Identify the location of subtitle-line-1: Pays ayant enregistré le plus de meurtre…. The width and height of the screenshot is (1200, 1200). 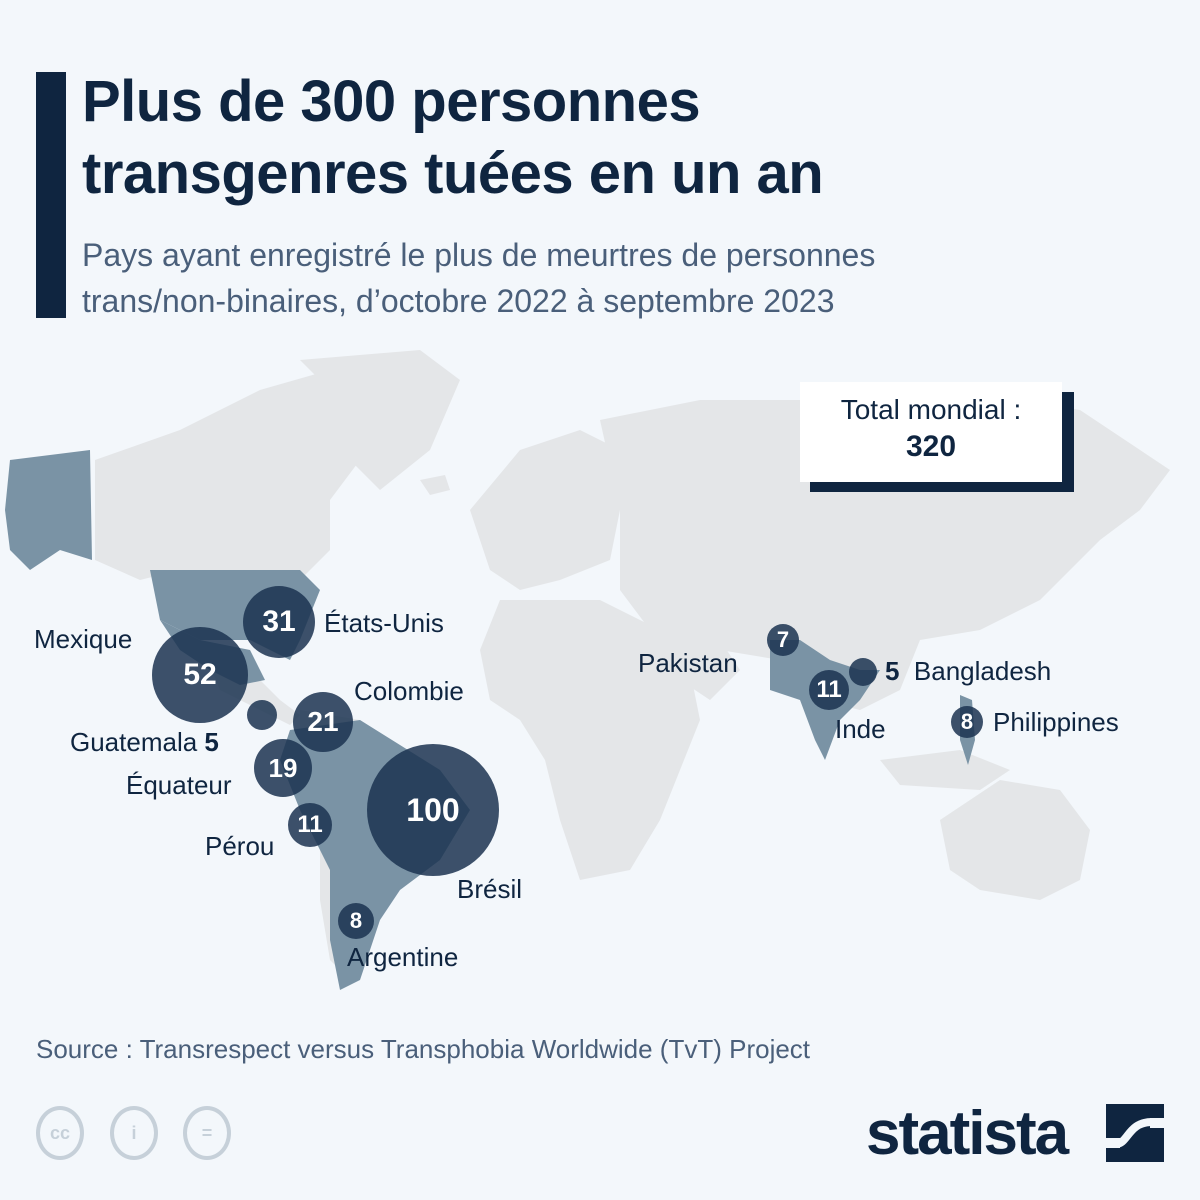
(479, 255).